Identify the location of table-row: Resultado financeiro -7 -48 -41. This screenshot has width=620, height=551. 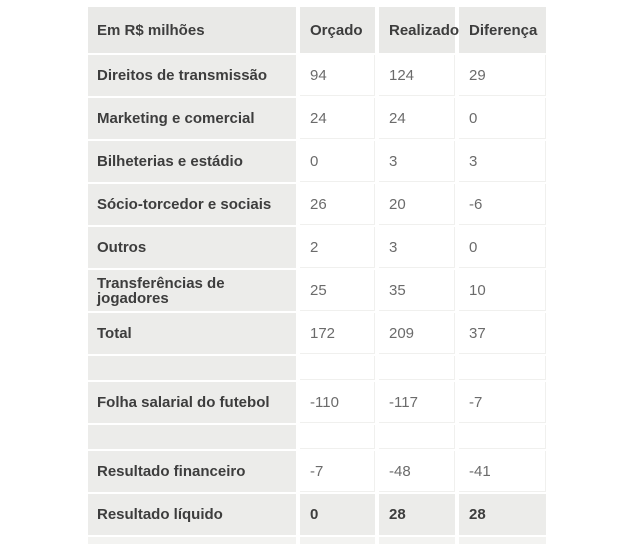
(317, 471).